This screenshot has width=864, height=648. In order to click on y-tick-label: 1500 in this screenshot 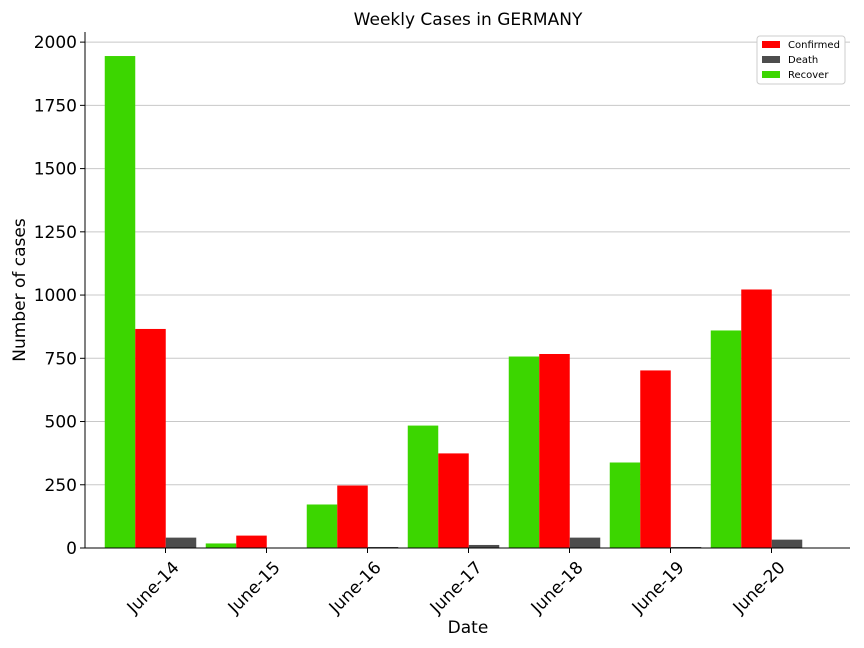, I will do `click(55, 170)`.